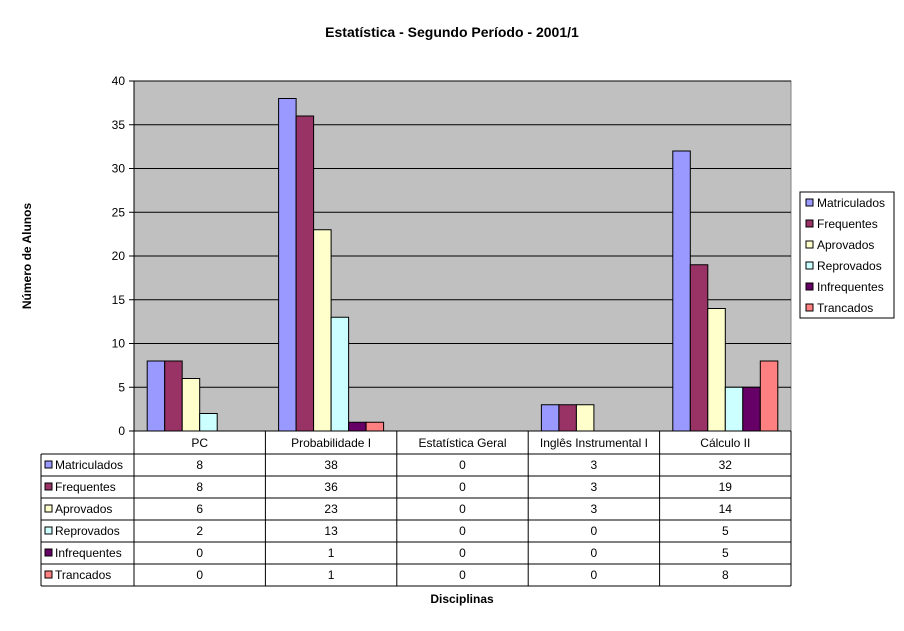 Image resolution: width=904 pixels, height=631 pixels. I want to click on table-series-label: Trancados, so click(83, 575).